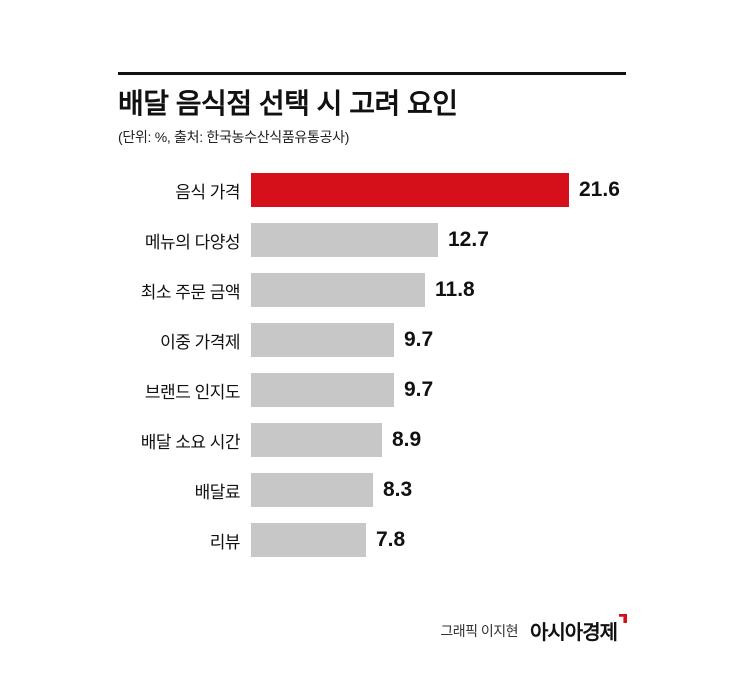  What do you see at coordinates (599, 190) in the screenshot?
I see `bar-value: 21.6` at bounding box center [599, 190].